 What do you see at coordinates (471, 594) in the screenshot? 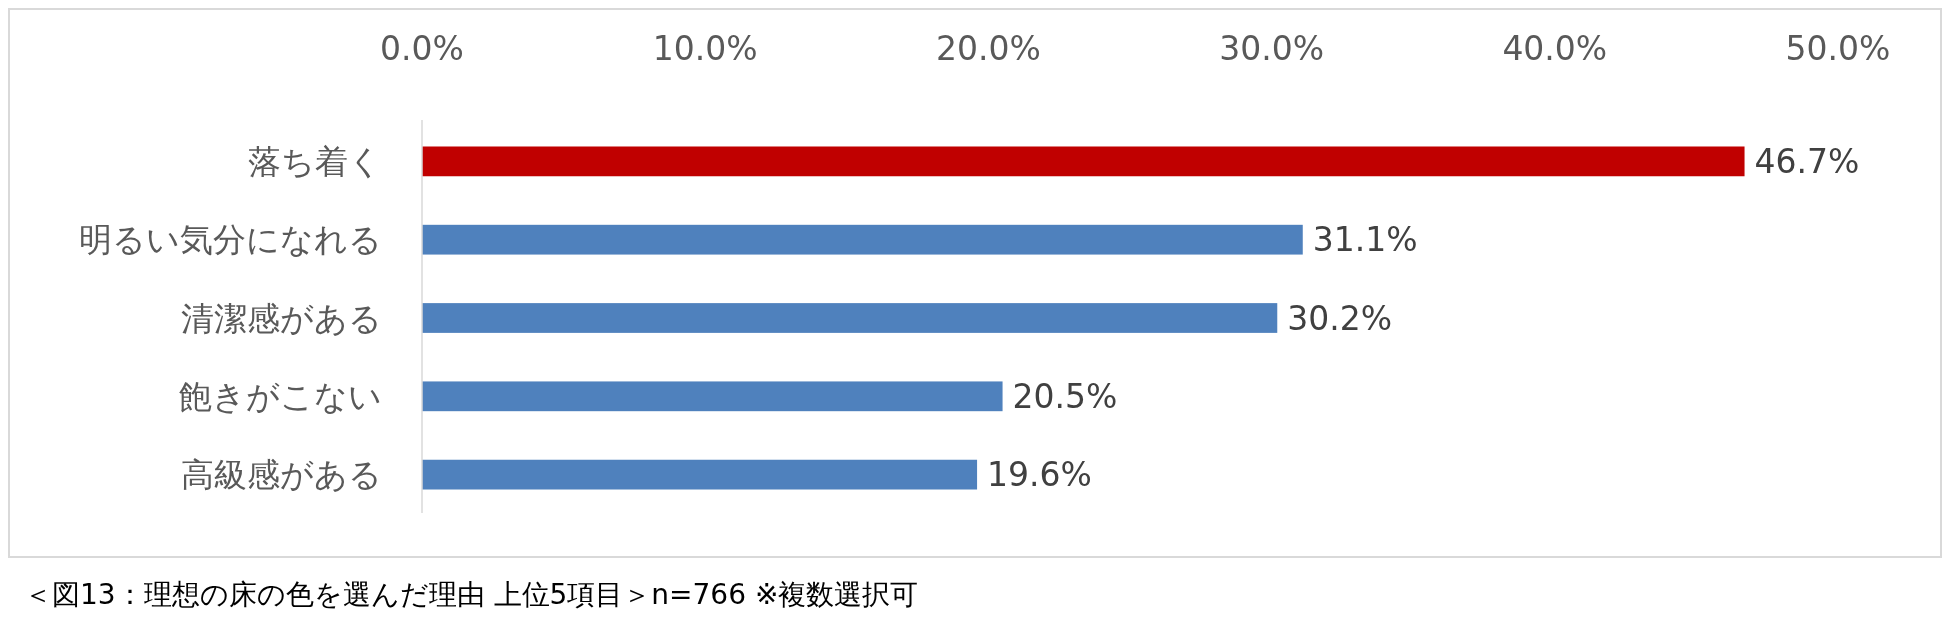
I see `text: ＜図13：理想の床の色を選んだ理由 上位5項目＞n=766 ※複数選択可` at bounding box center [471, 594].